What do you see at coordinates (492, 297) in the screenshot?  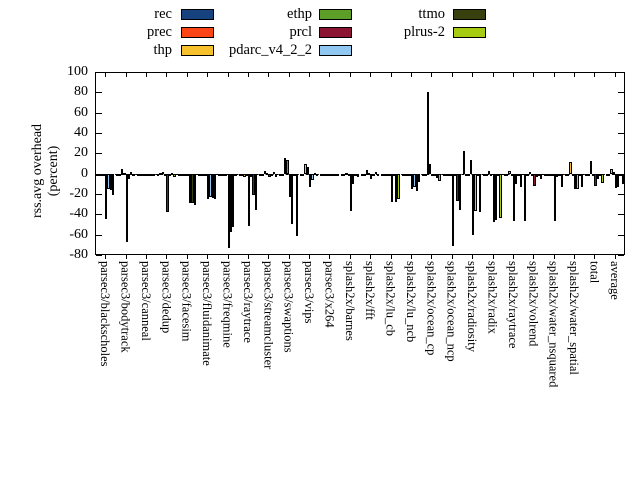 I see `x-category-label: splash2x/radix` at bounding box center [492, 297].